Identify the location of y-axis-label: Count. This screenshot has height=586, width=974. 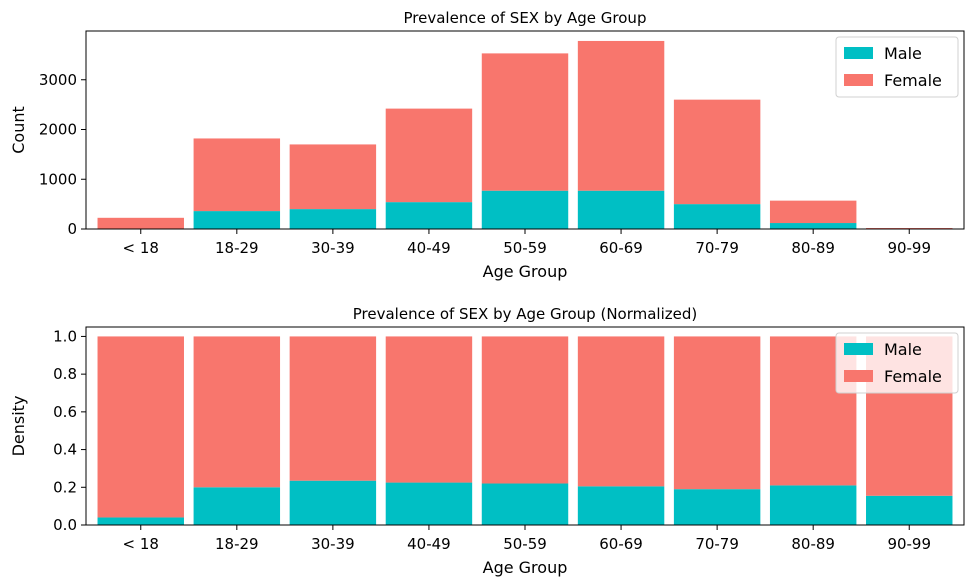
(18, 130).